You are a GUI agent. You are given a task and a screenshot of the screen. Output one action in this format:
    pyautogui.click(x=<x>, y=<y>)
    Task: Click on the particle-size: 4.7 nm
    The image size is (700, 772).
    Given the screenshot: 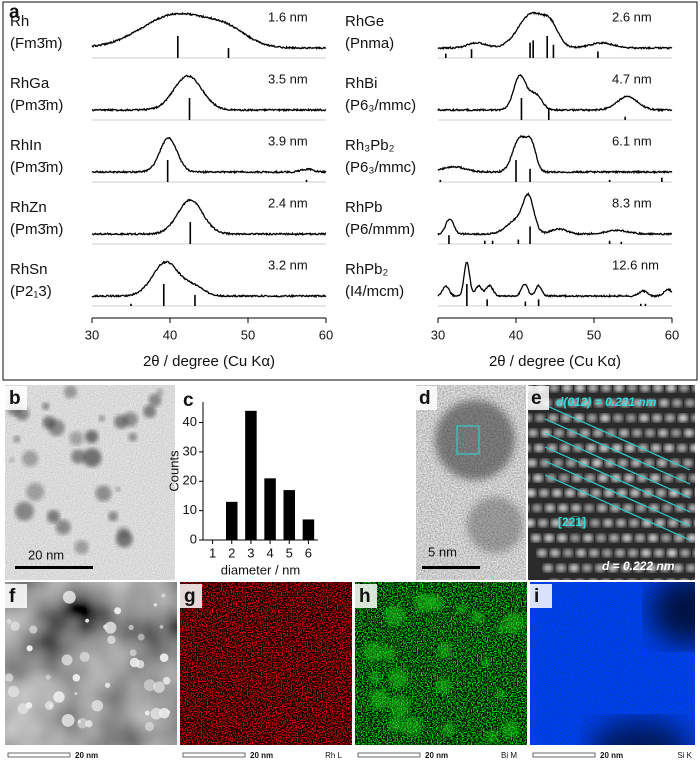 What is the action you would take?
    pyautogui.click(x=632, y=78)
    